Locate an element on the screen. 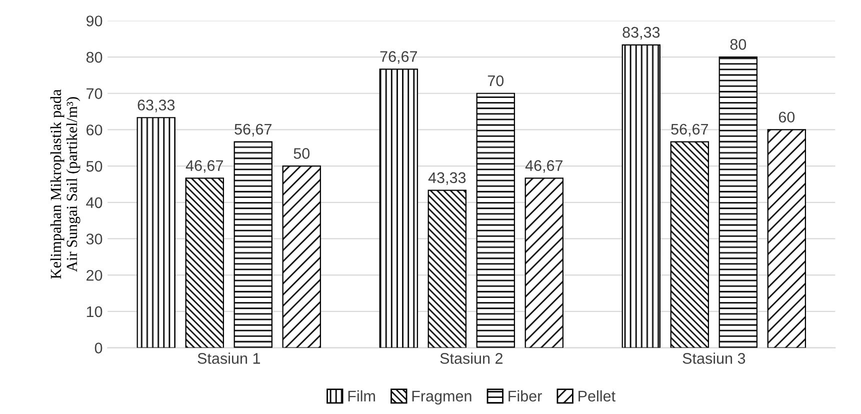  y-tick-label: 80 is located at coordinates (94, 57).